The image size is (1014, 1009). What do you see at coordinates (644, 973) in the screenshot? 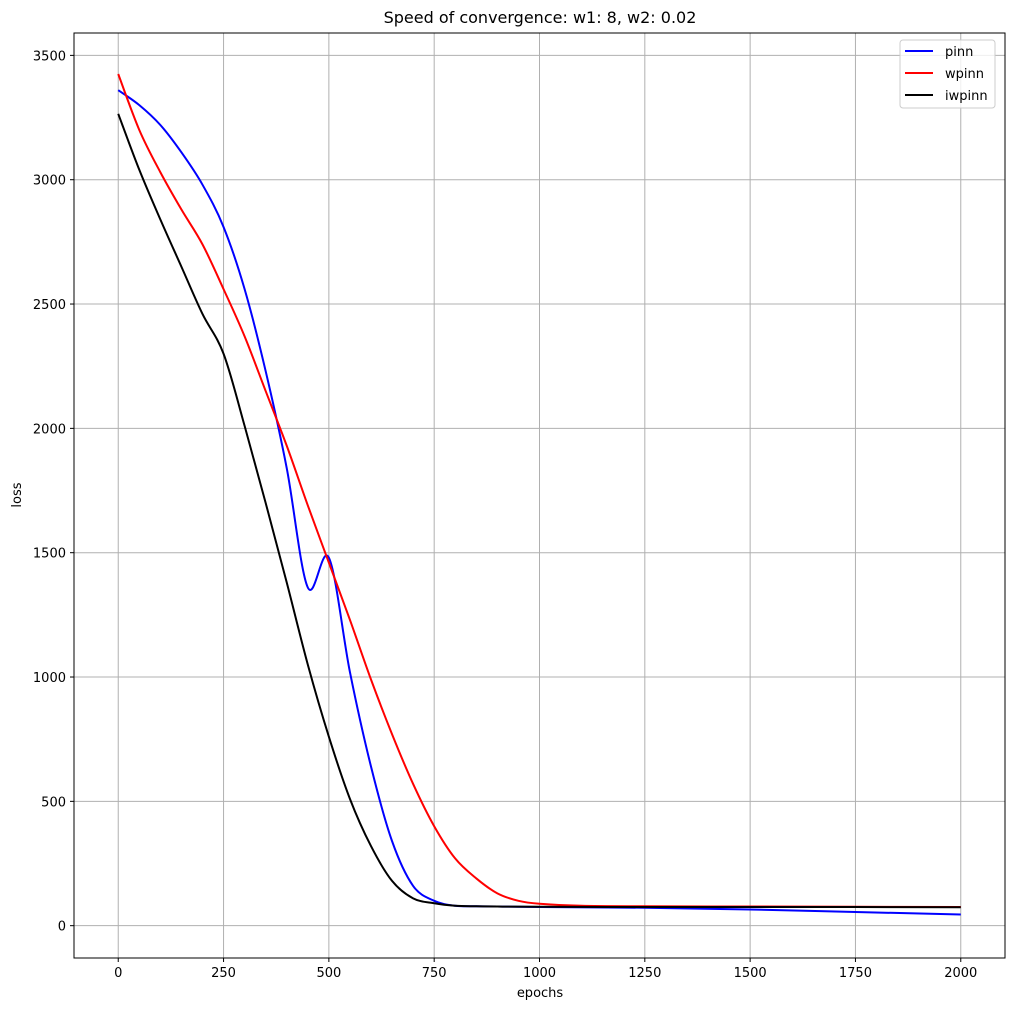
I see `x-tick-label: 1250` at bounding box center [644, 973].